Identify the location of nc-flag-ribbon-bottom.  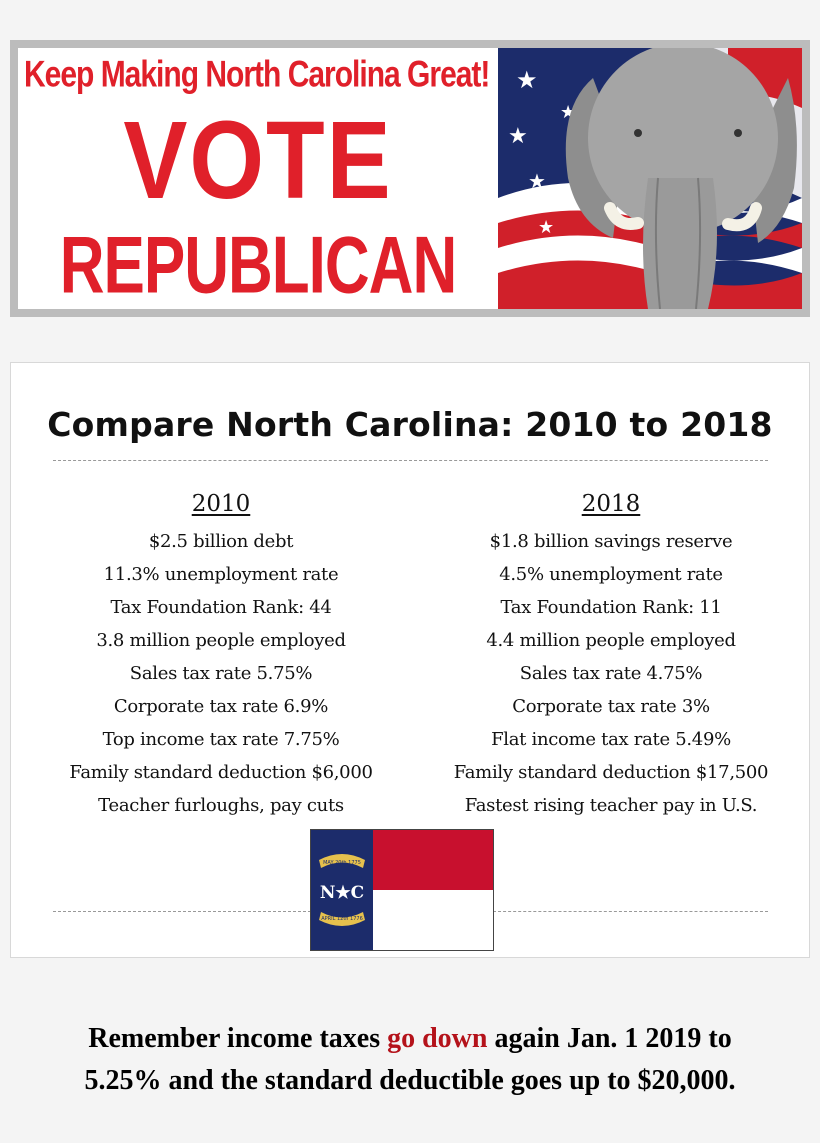
(342, 919).